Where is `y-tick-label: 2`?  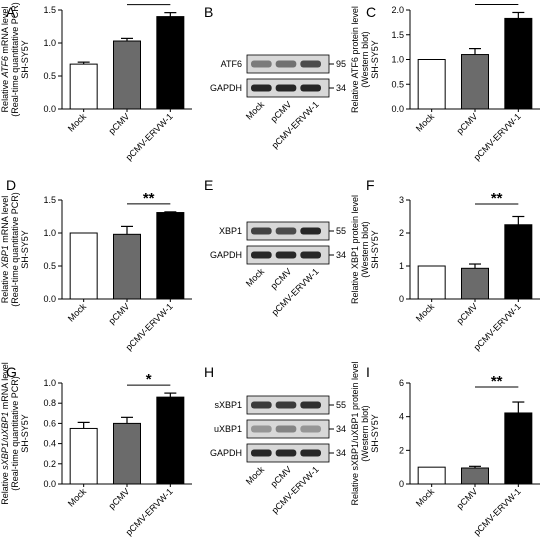
y-tick-label: 2 is located at coordinates (401, 233).